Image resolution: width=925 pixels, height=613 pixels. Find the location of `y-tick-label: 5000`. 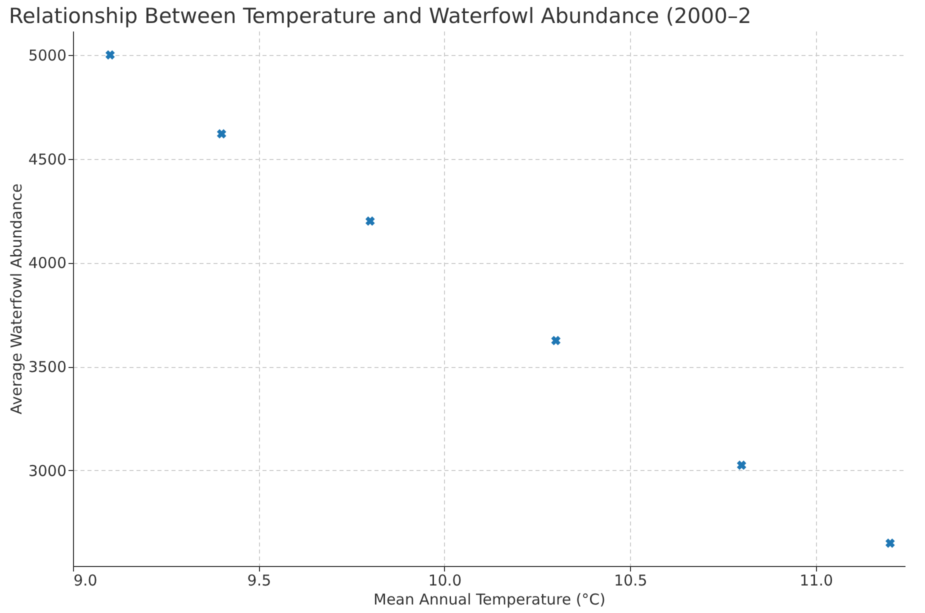

y-tick-label: 5000 is located at coordinates (47, 55).